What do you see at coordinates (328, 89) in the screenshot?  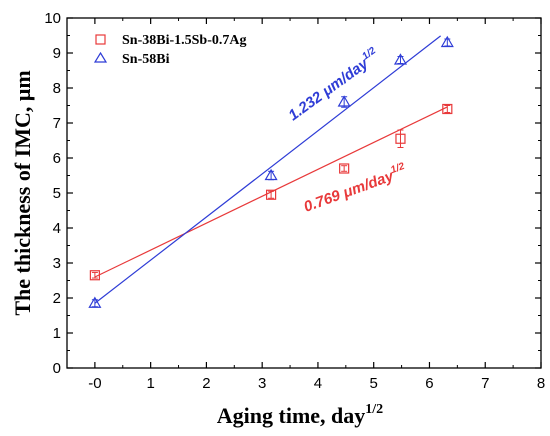 I see `slope-annotation-sn58bi-main: 1.232 μm/day` at bounding box center [328, 89].